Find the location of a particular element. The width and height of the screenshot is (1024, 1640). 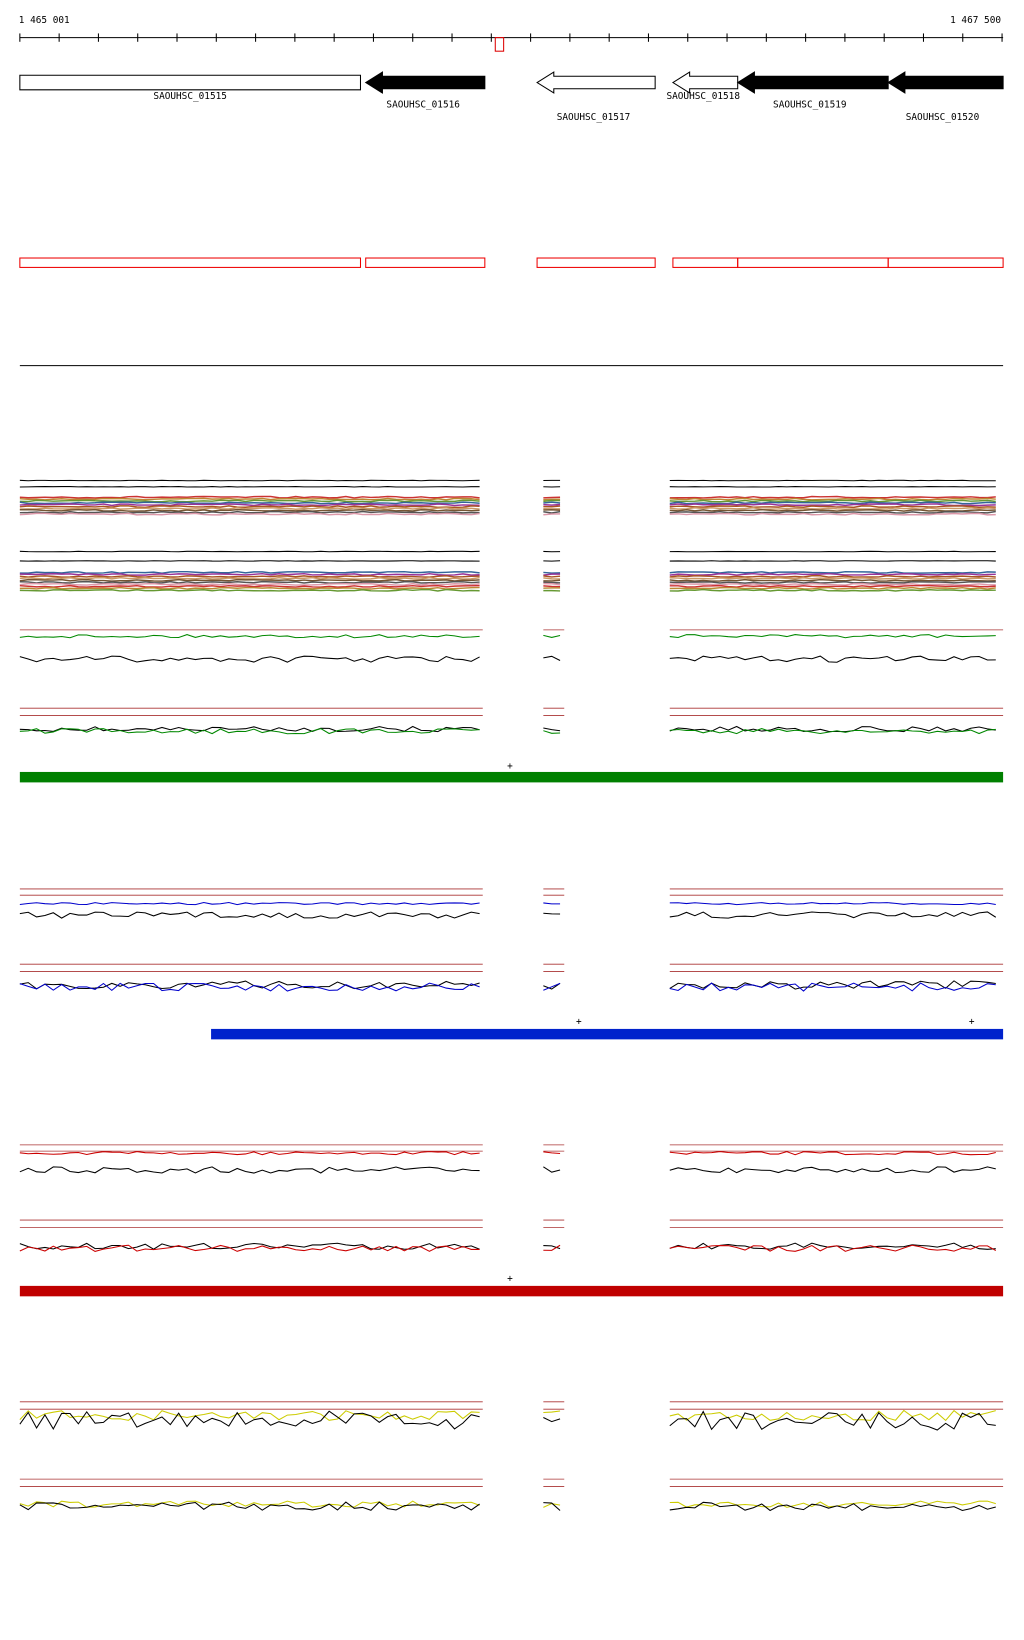

gene-label: SAOUHSC_01518 is located at coordinates (703, 96).